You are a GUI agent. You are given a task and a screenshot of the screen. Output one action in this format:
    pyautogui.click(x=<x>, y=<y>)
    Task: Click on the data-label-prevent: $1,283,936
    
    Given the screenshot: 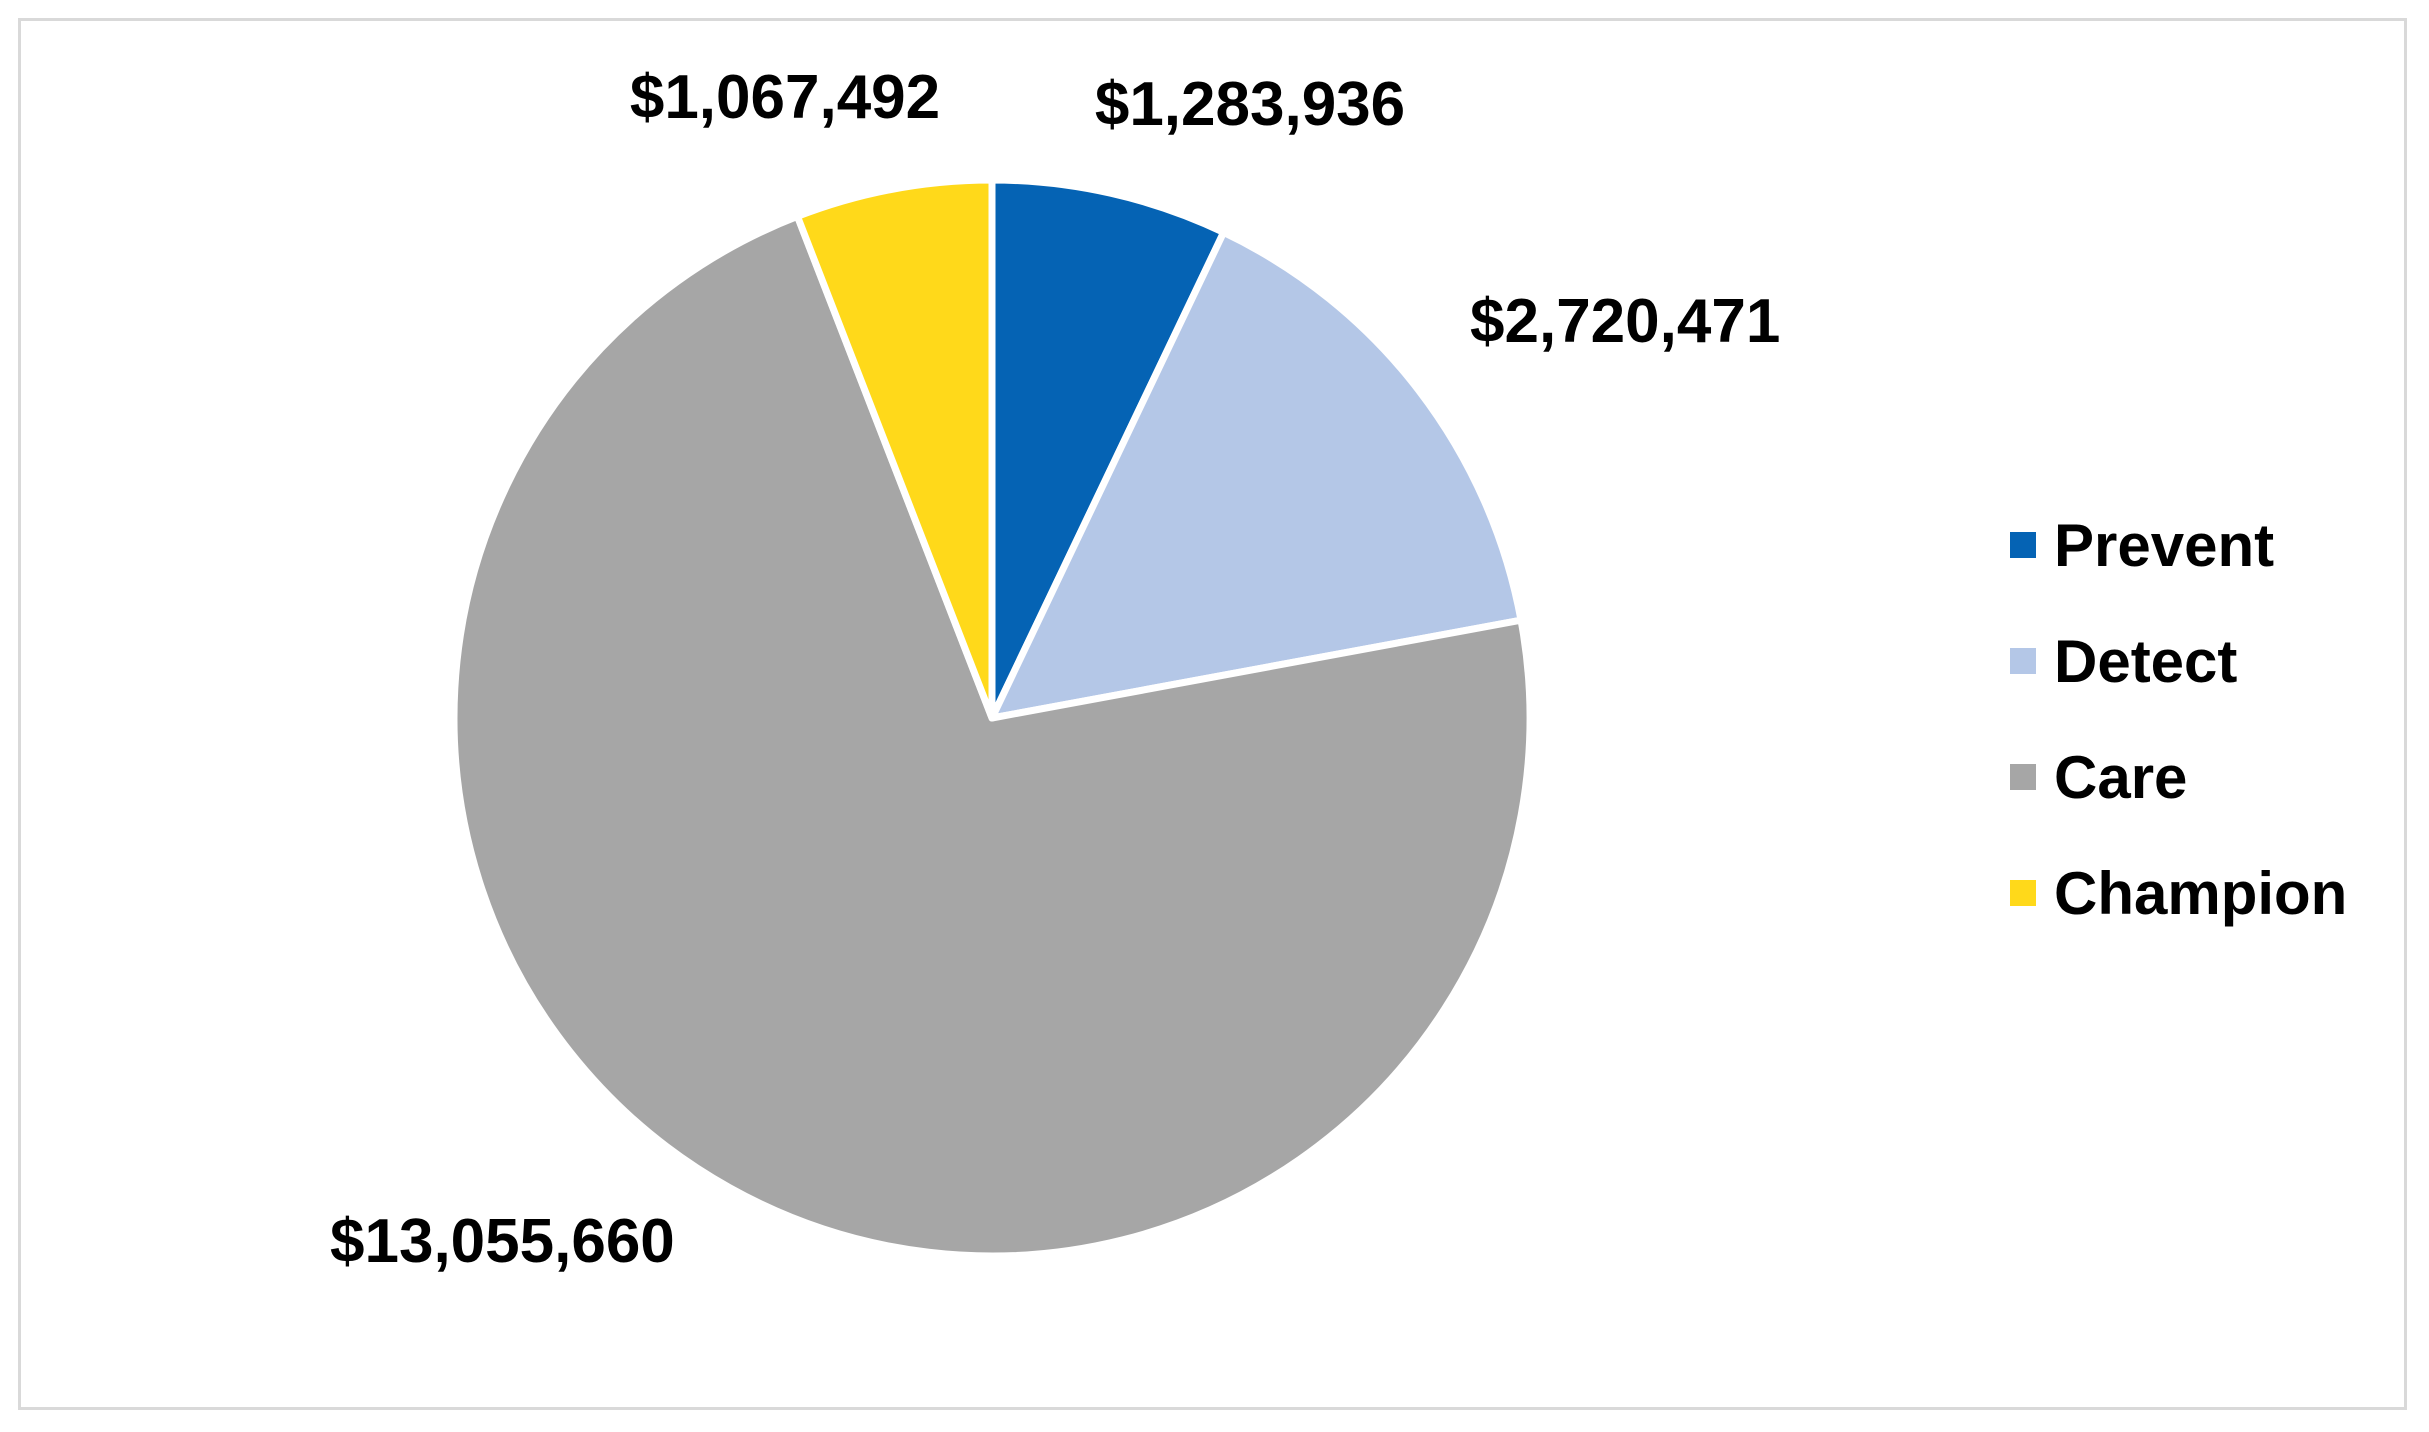 What is the action you would take?
    pyautogui.click(x=1250, y=104)
    